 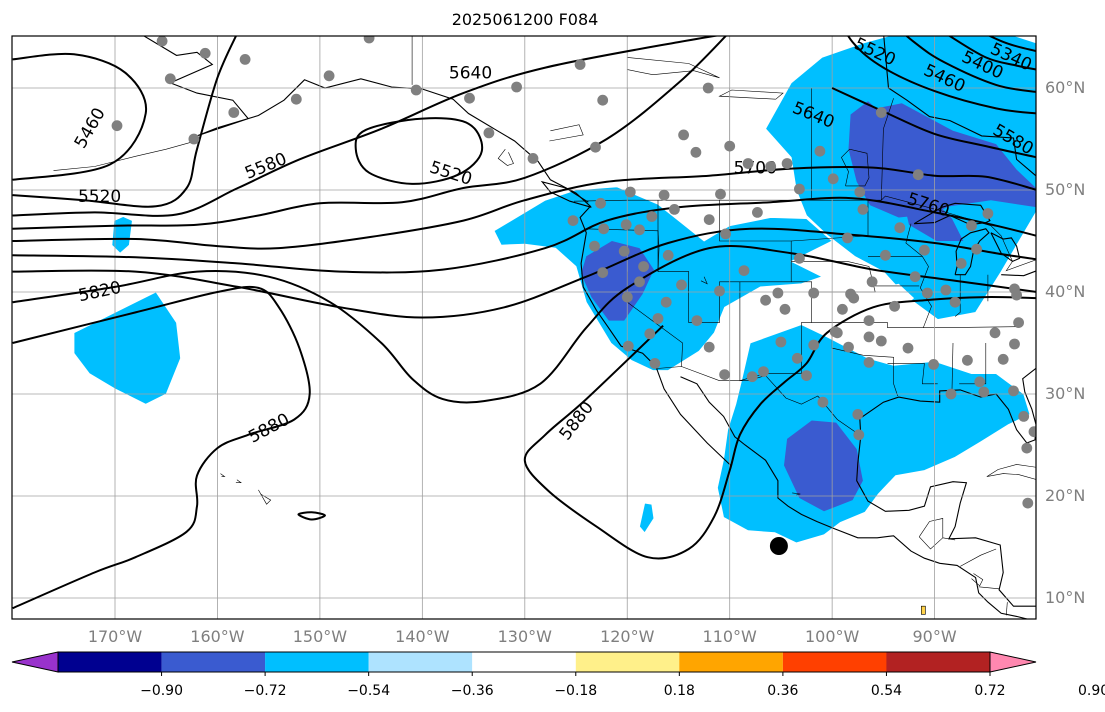 What do you see at coordinates (1065, 597) in the screenshot?
I see `lat-tick-label: 10°N` at bounding box center [1065, 597].